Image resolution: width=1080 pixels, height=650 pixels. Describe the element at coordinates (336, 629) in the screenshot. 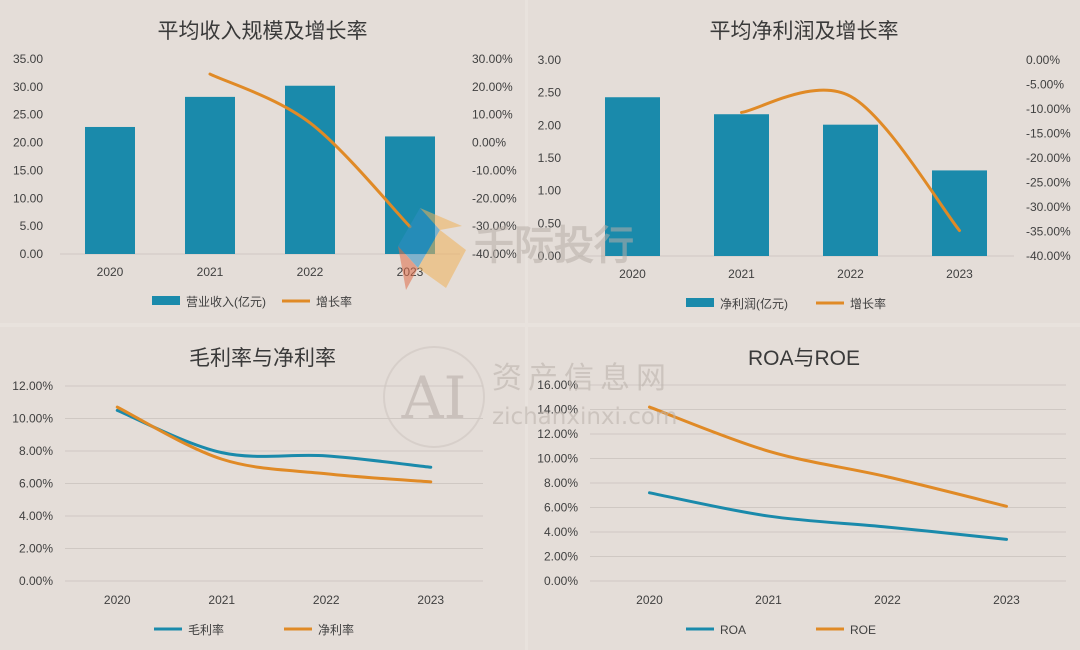

I see `legend-label: 净利率` at that location.